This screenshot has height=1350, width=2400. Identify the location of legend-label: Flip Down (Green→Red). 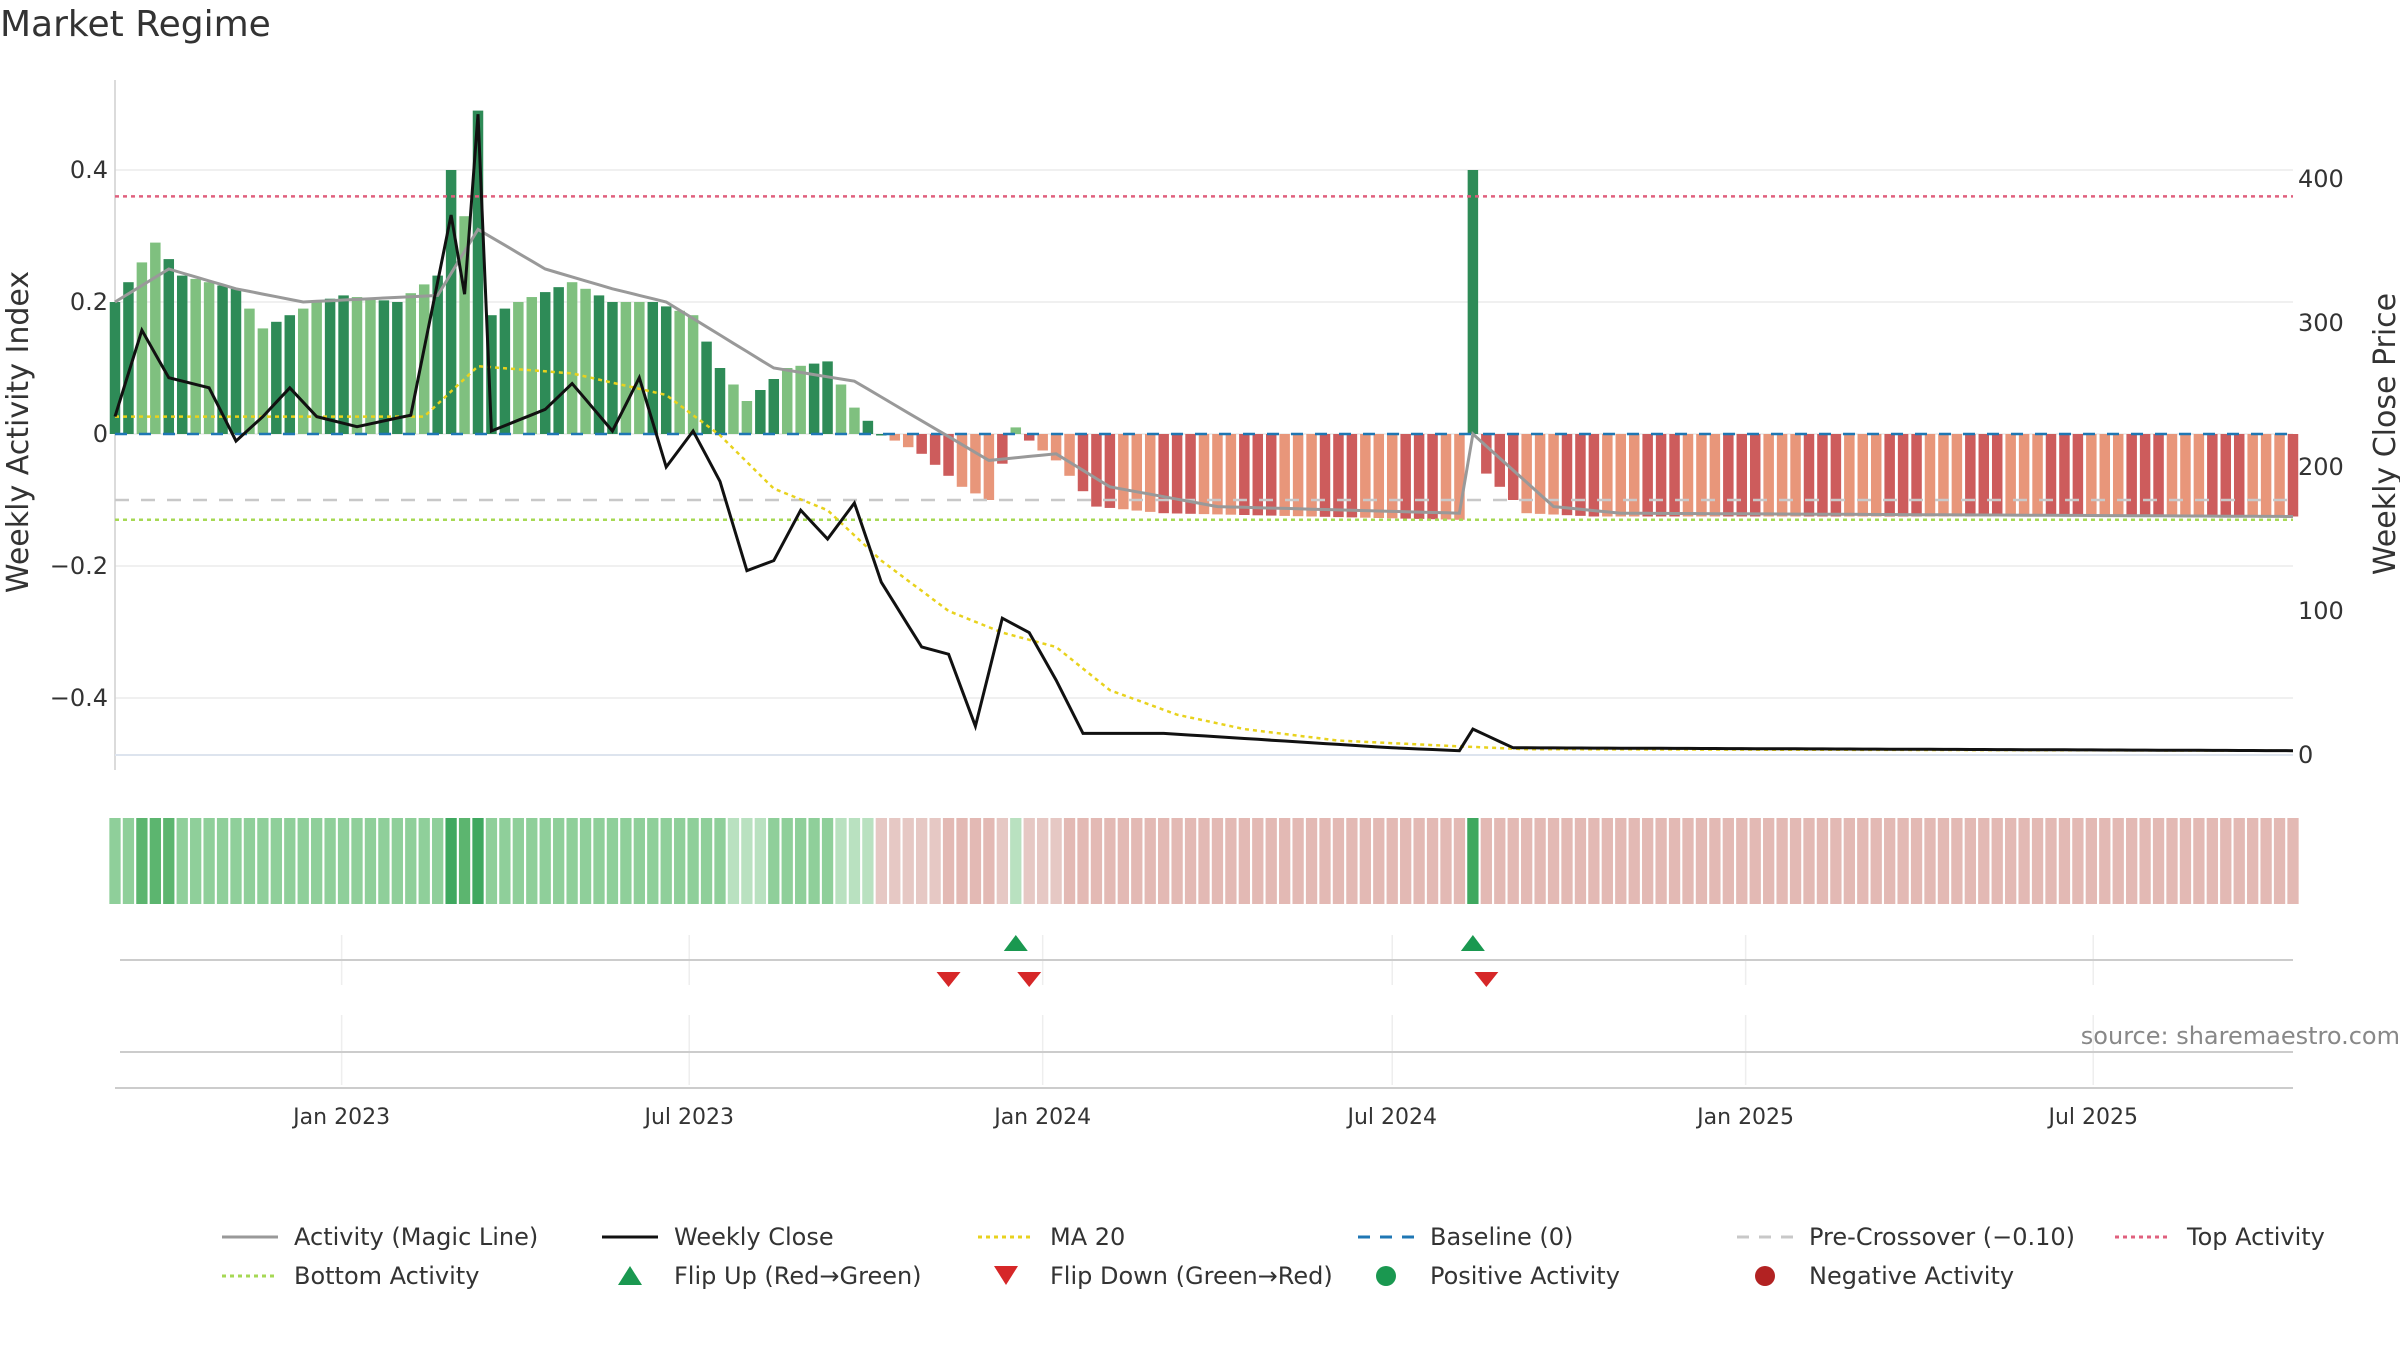
(1191, 1276).